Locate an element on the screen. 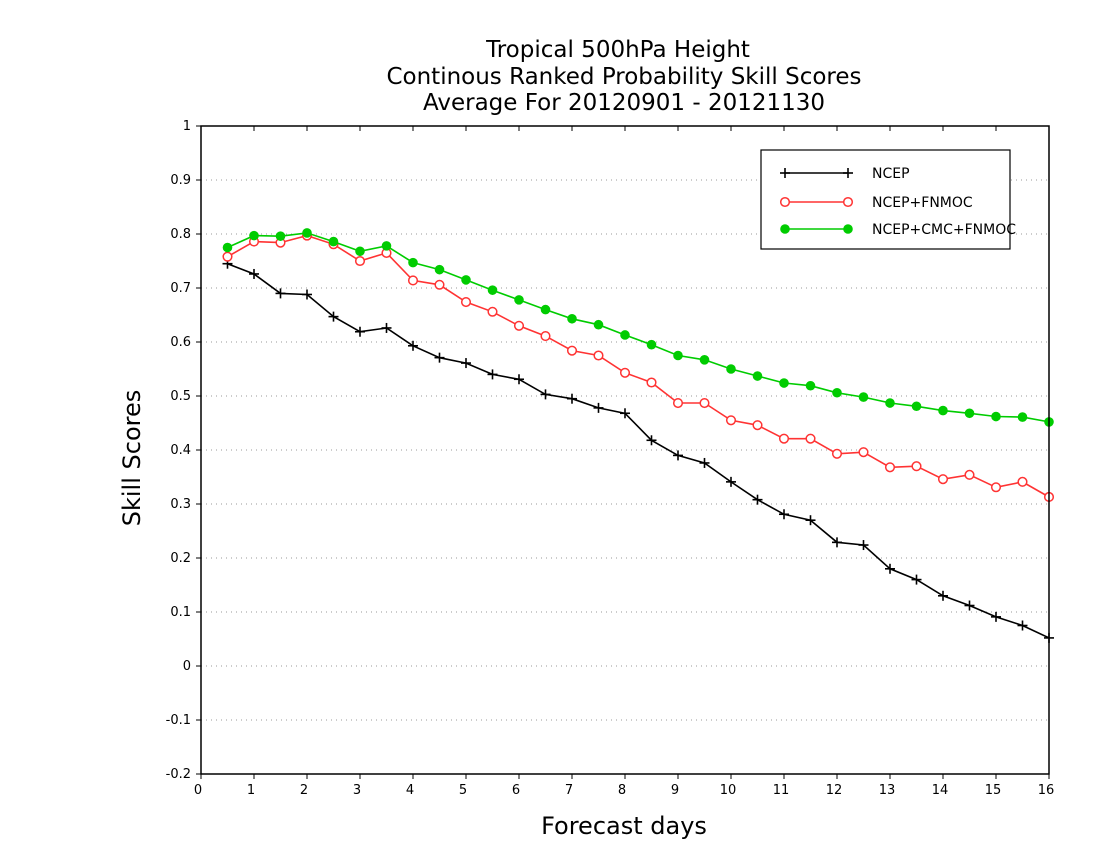 This screenshot has width=1100, height=850. x-tick-label: 10 is located at coordinates (728, 790).